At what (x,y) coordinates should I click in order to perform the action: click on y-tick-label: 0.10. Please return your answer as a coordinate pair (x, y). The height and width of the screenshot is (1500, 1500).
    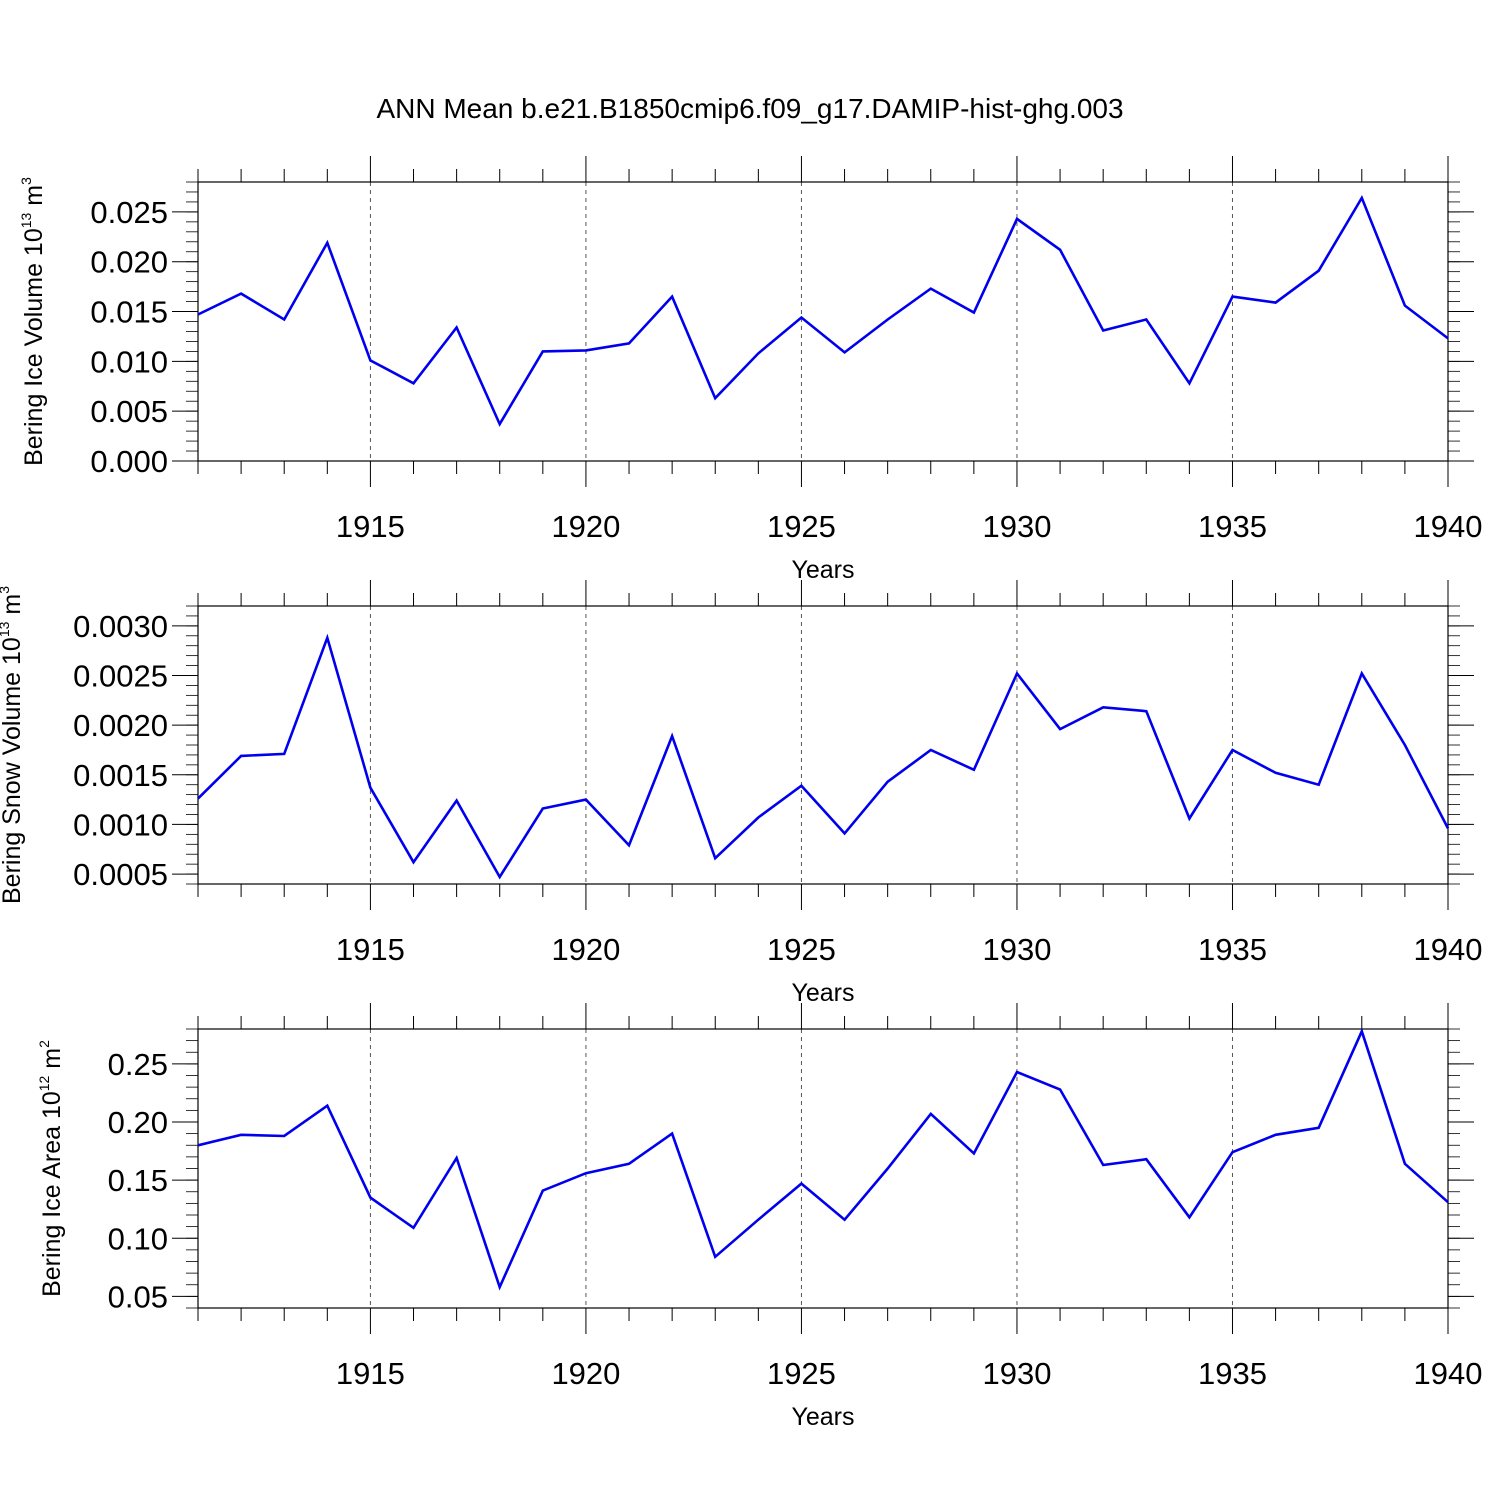
    Looking at the image, I should click on (138, 1238).